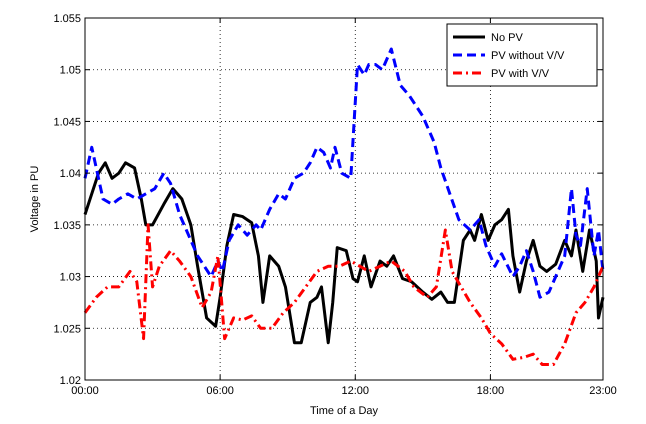  Describe the element at coordinates (67, 329) in the screenshot. I see `y-tick-label: 1.025` at that location.